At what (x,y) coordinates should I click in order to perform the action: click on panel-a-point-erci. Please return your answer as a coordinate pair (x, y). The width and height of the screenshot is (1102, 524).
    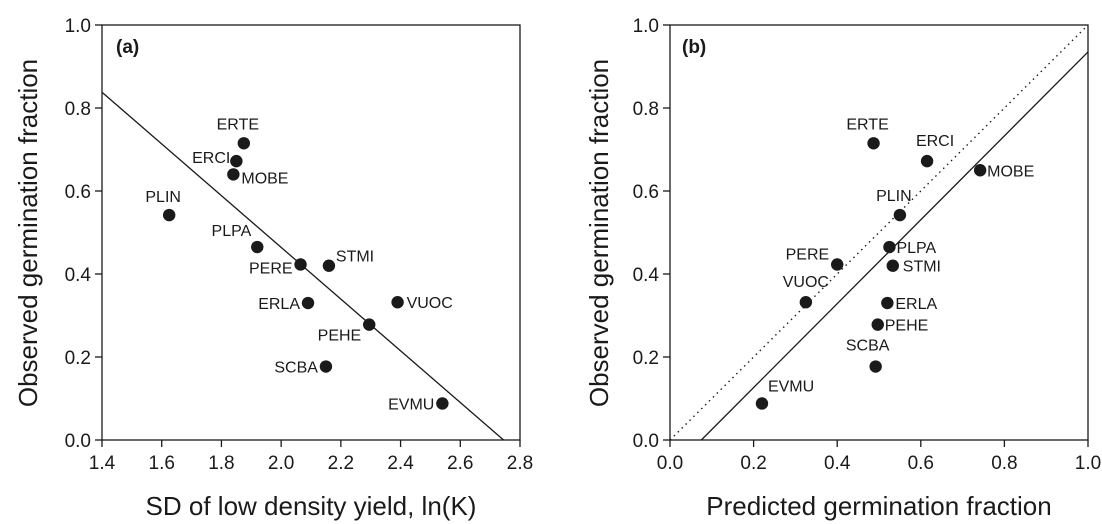
    Looking at the image, I should click on (236, 161).